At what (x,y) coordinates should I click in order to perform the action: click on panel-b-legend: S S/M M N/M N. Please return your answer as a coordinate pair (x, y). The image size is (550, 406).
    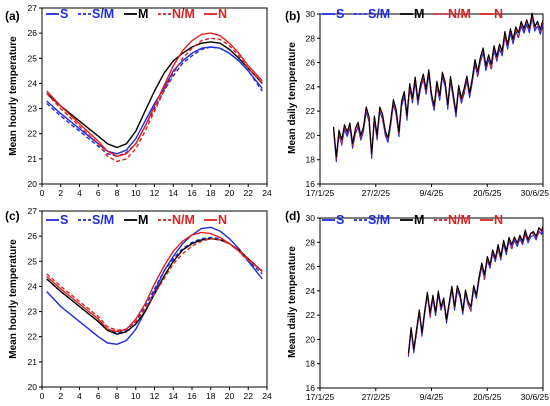
    Looking at the image, I should click on (412, 14).